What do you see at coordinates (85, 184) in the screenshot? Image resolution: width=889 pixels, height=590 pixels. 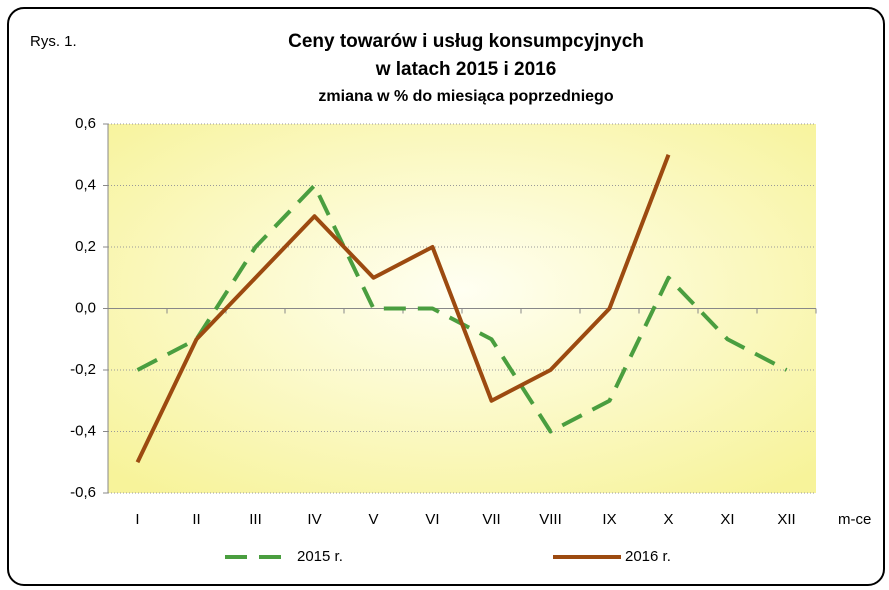 I see `y-tick-label: 0,4` at bounding box center [85, 184].